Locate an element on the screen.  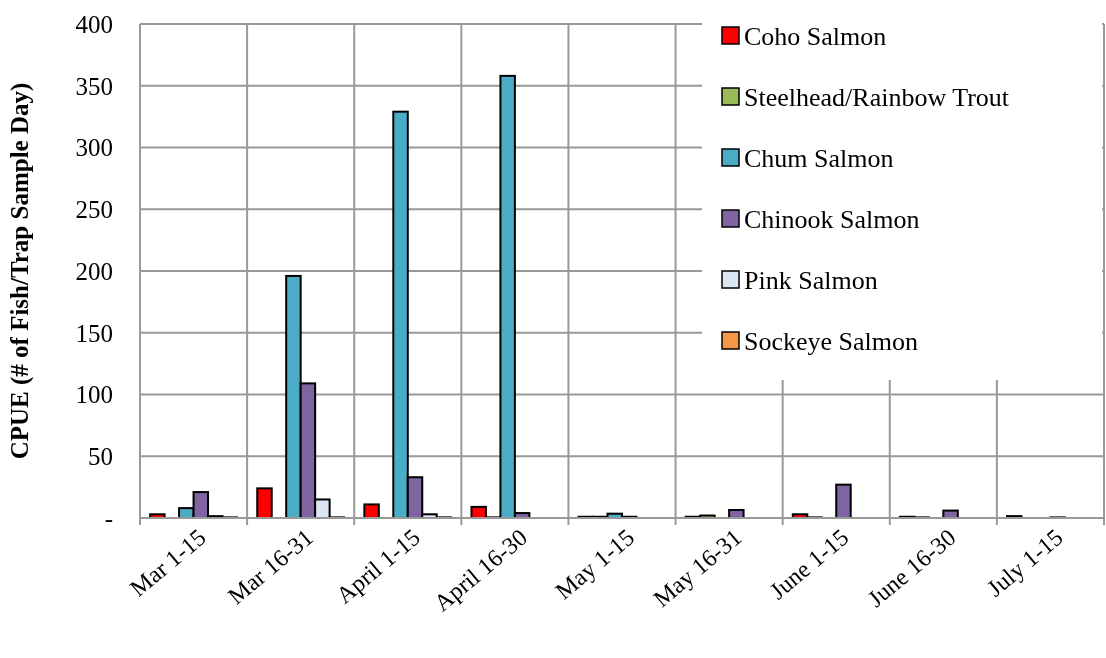
x-tick-label: Mar 1-15 is located at coordinates (168, 562).